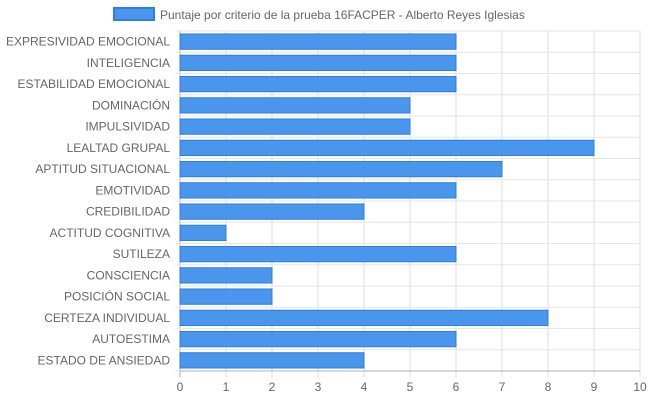 The image size is (650, 400). I want to click on y-tick-label: APTITUD SITUACIONAL, so click(102, 169).